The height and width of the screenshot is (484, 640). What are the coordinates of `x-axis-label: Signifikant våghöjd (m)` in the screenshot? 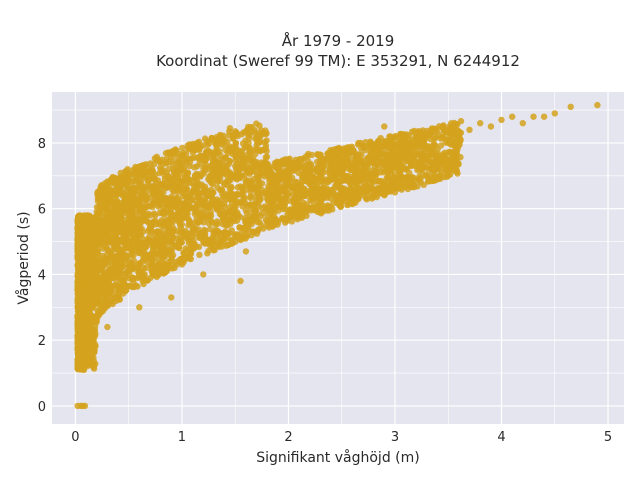 It's located at (337, 457).